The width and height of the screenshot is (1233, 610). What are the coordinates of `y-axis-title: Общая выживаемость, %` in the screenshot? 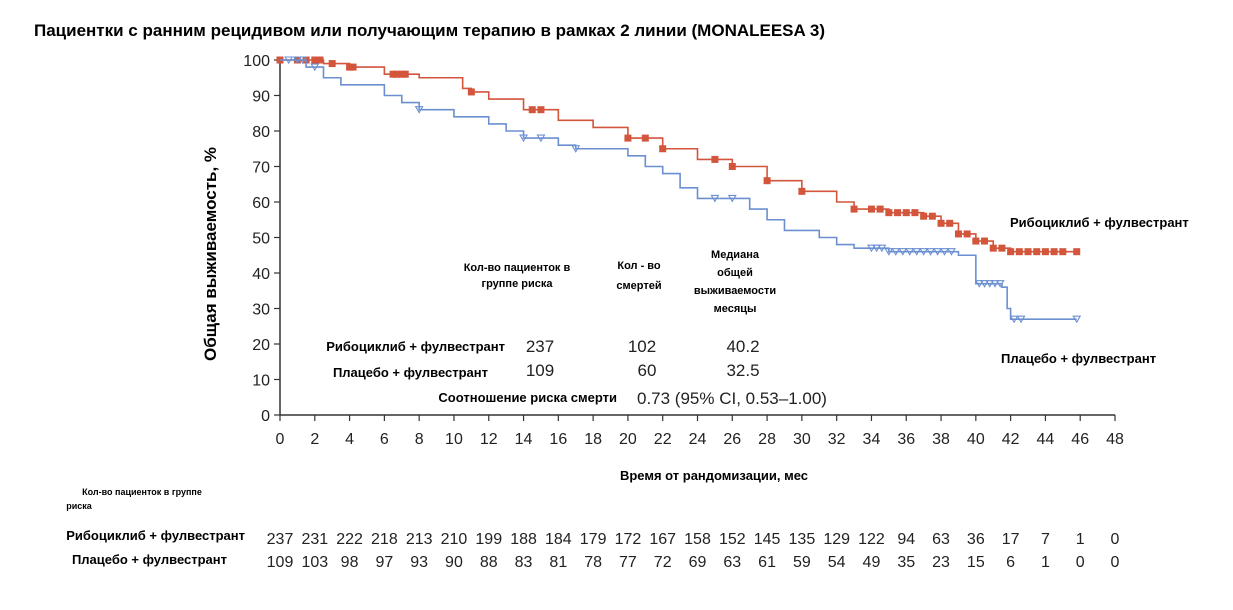 It's located at (210, 254).